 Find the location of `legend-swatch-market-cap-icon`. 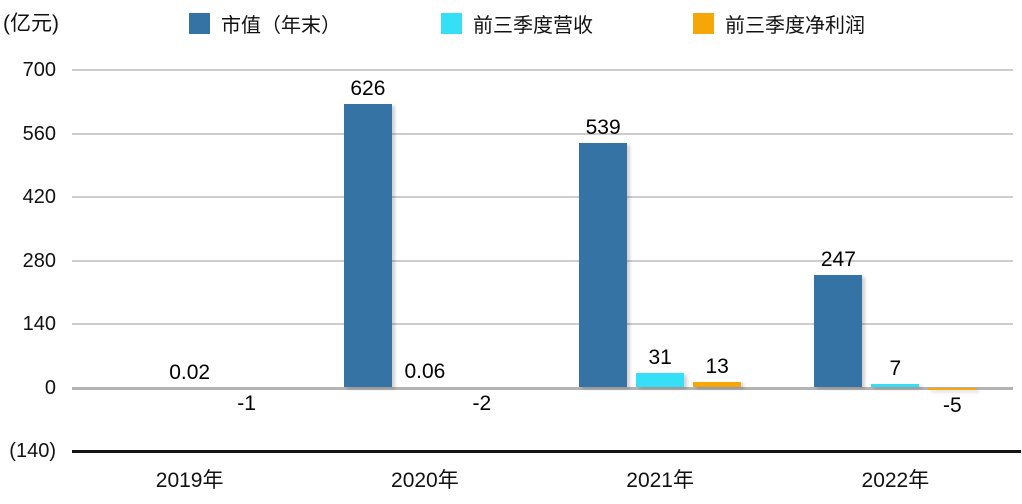

legend-swatch-market-cap-icon is located at coordinates (199, 23).